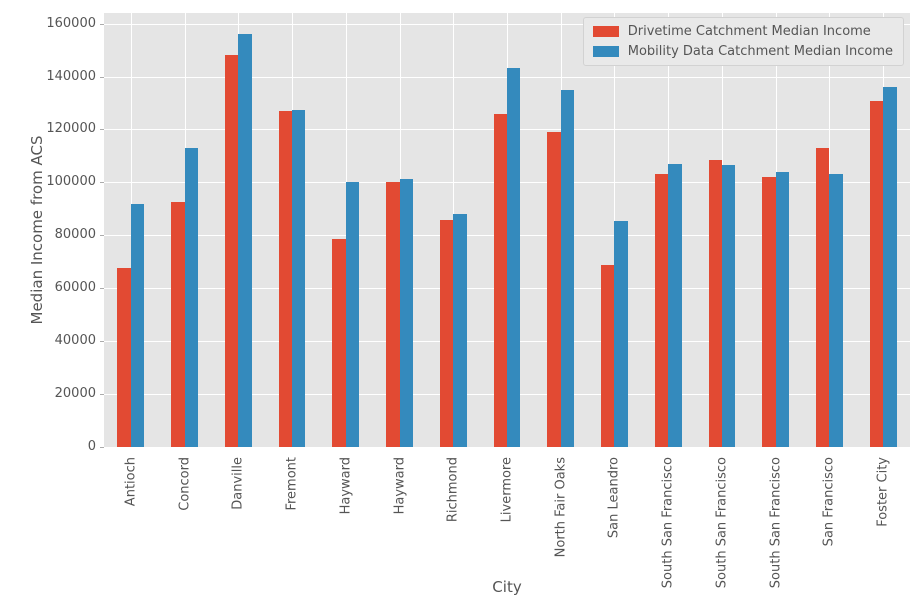 The height and width of the screenshot is (616, 916). What do you see at coordinates (71, 129) in the screenshot?
I see `y-tick-label: 120000` at bounding box center [71, 129].